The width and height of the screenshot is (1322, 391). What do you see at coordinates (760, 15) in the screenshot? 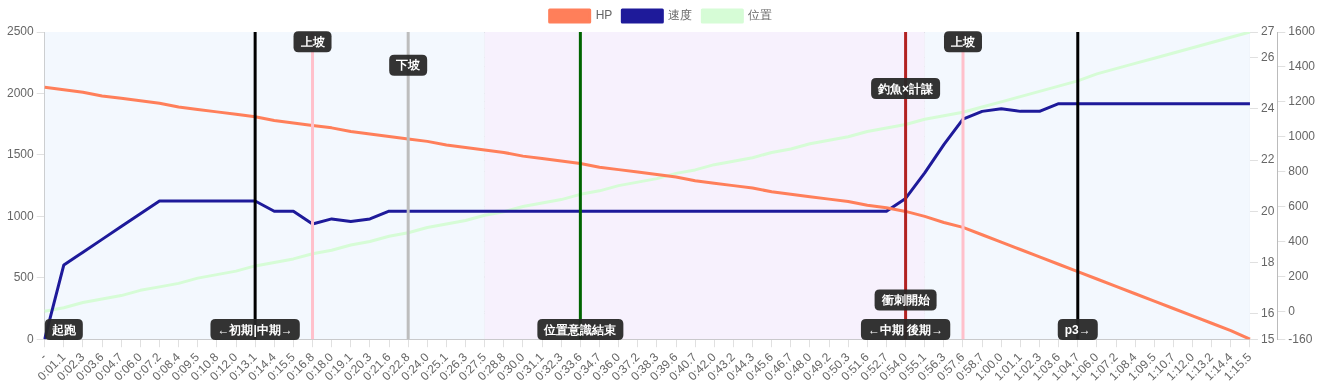
I see `legend-label: 位置` at bounding box center [760, 15].